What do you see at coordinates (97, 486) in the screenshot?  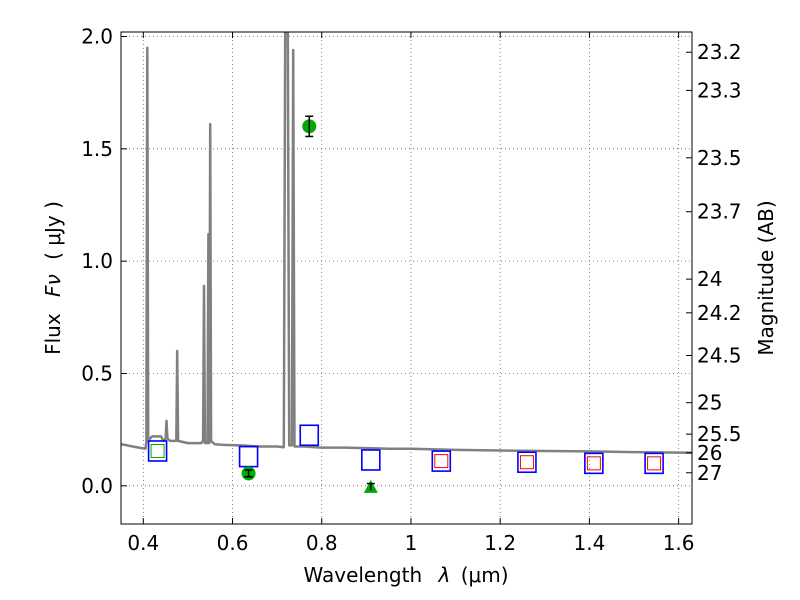 I see `y-tick-label: 0.0` at bounding box center [97, 486].